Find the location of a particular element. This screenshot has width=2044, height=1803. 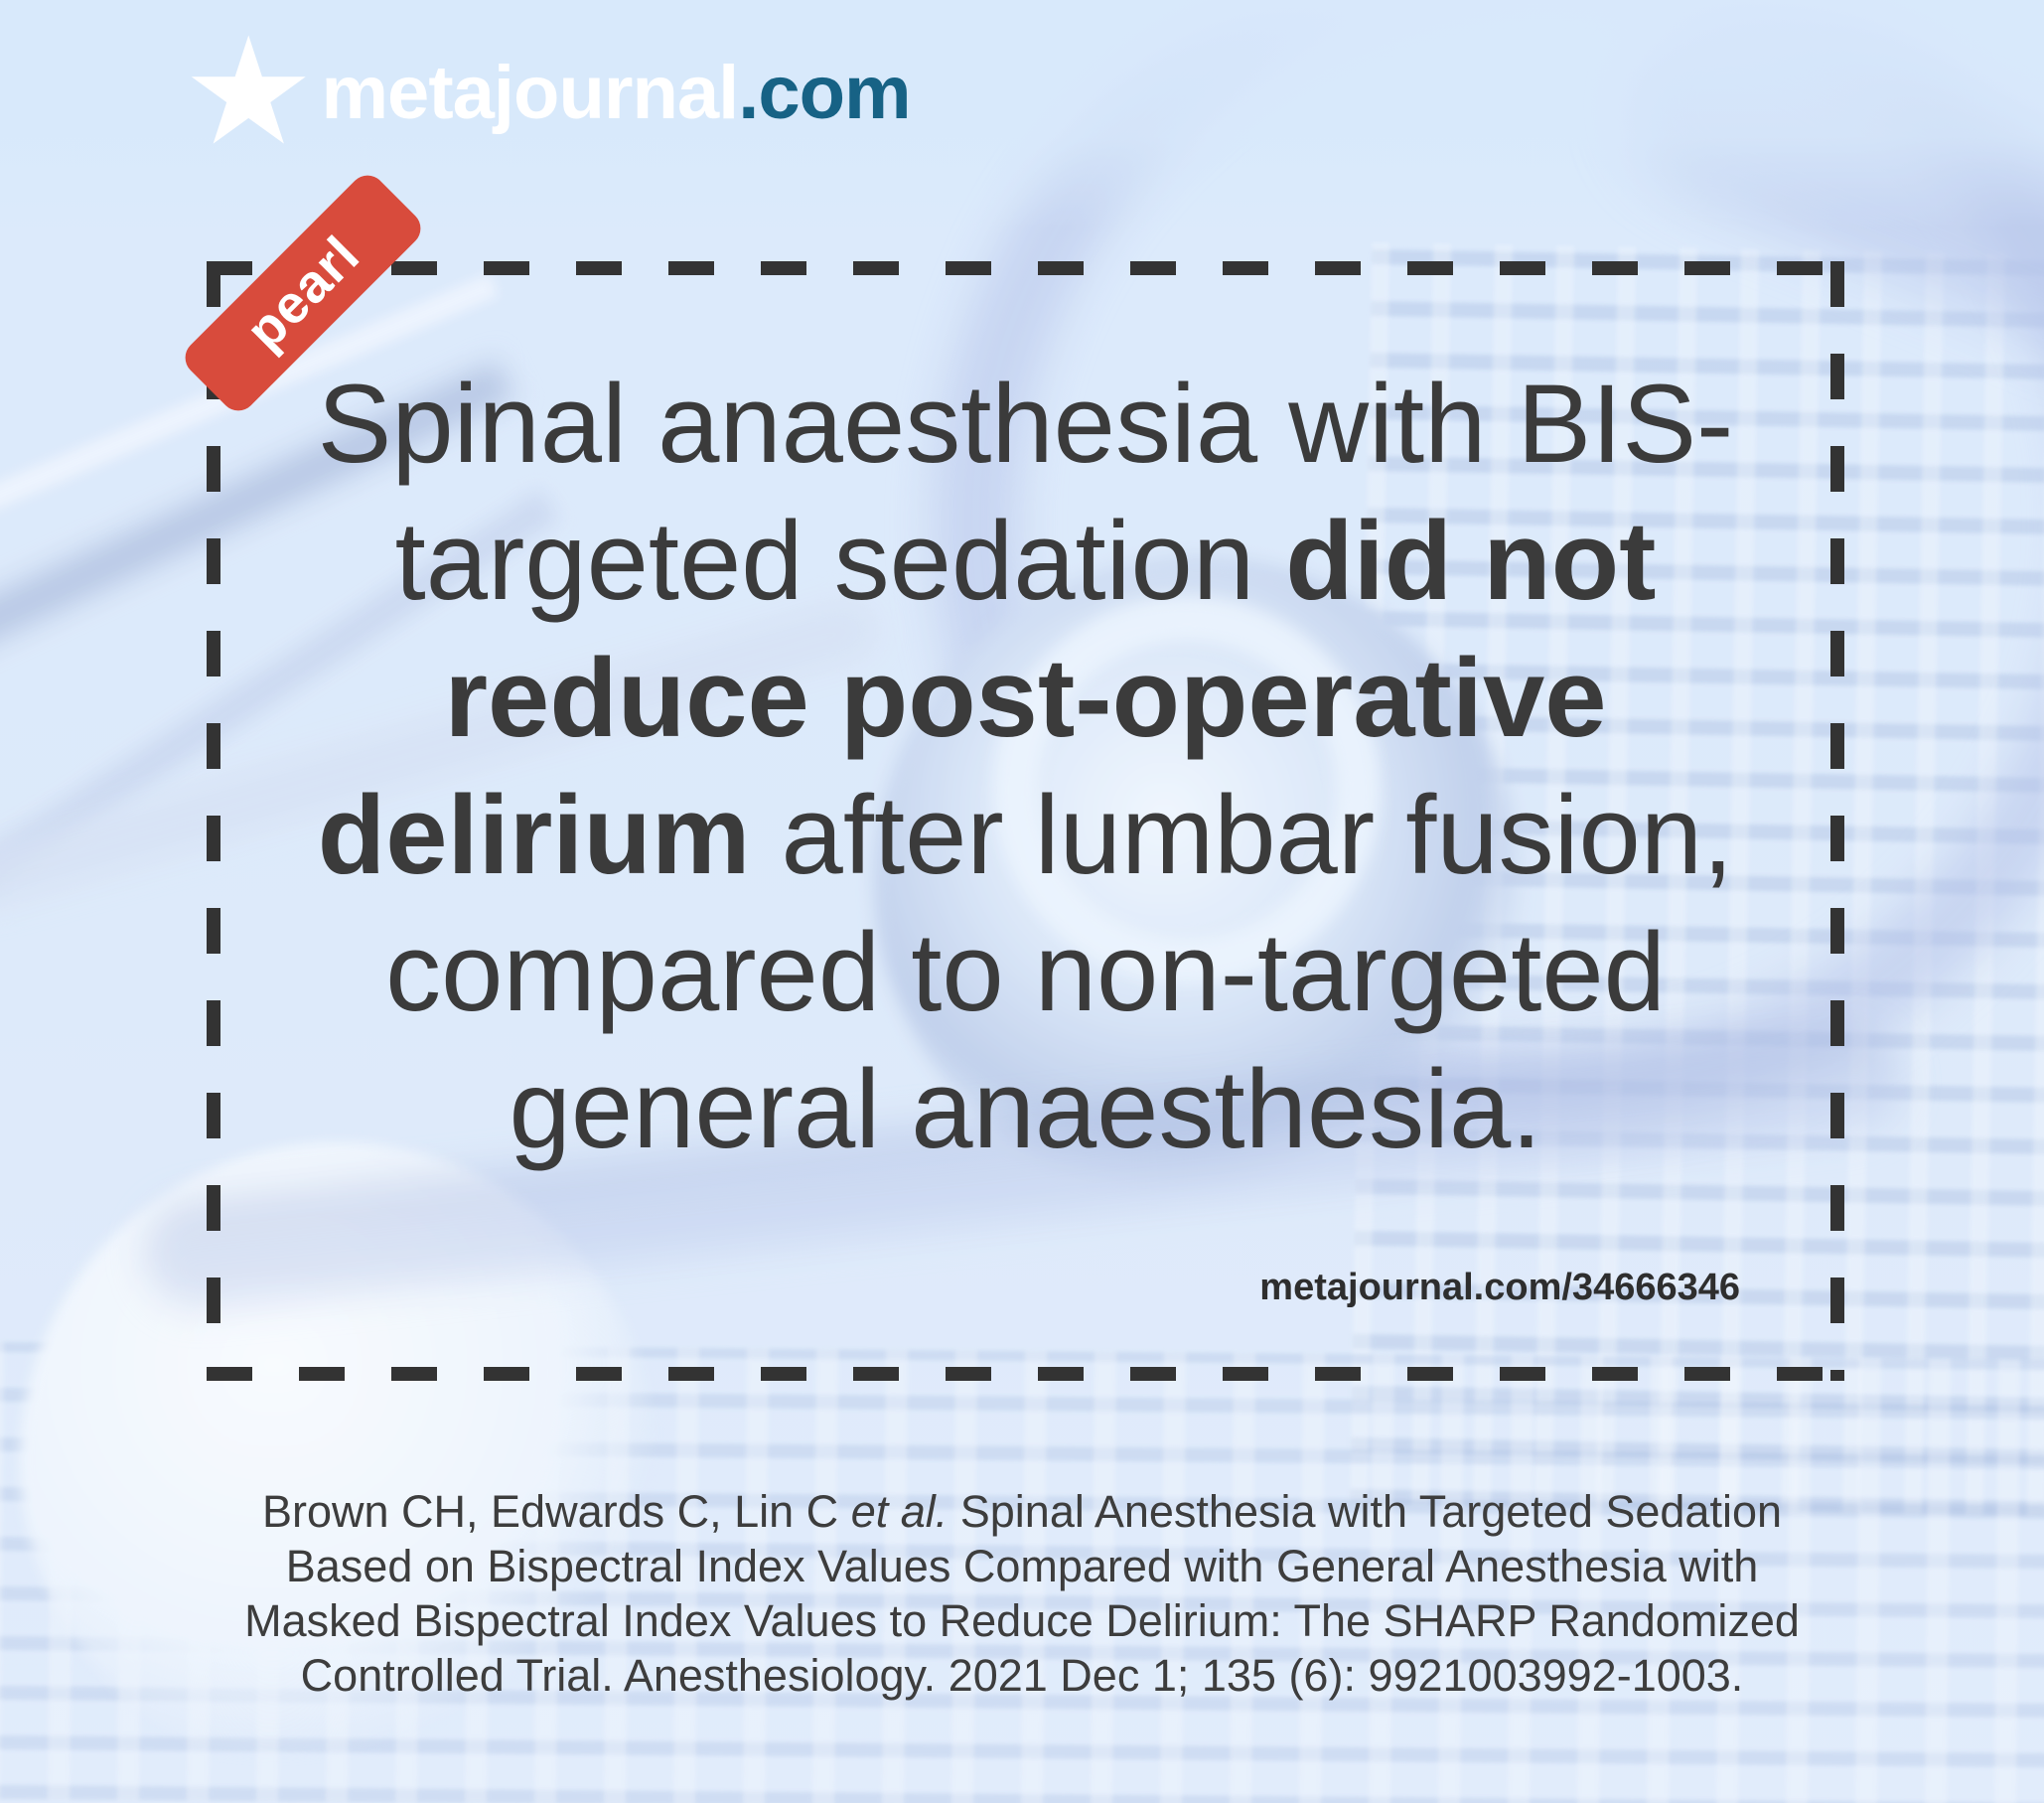

metajournal-logo: ★ metajournal .com is located at coordinates (547, 92).